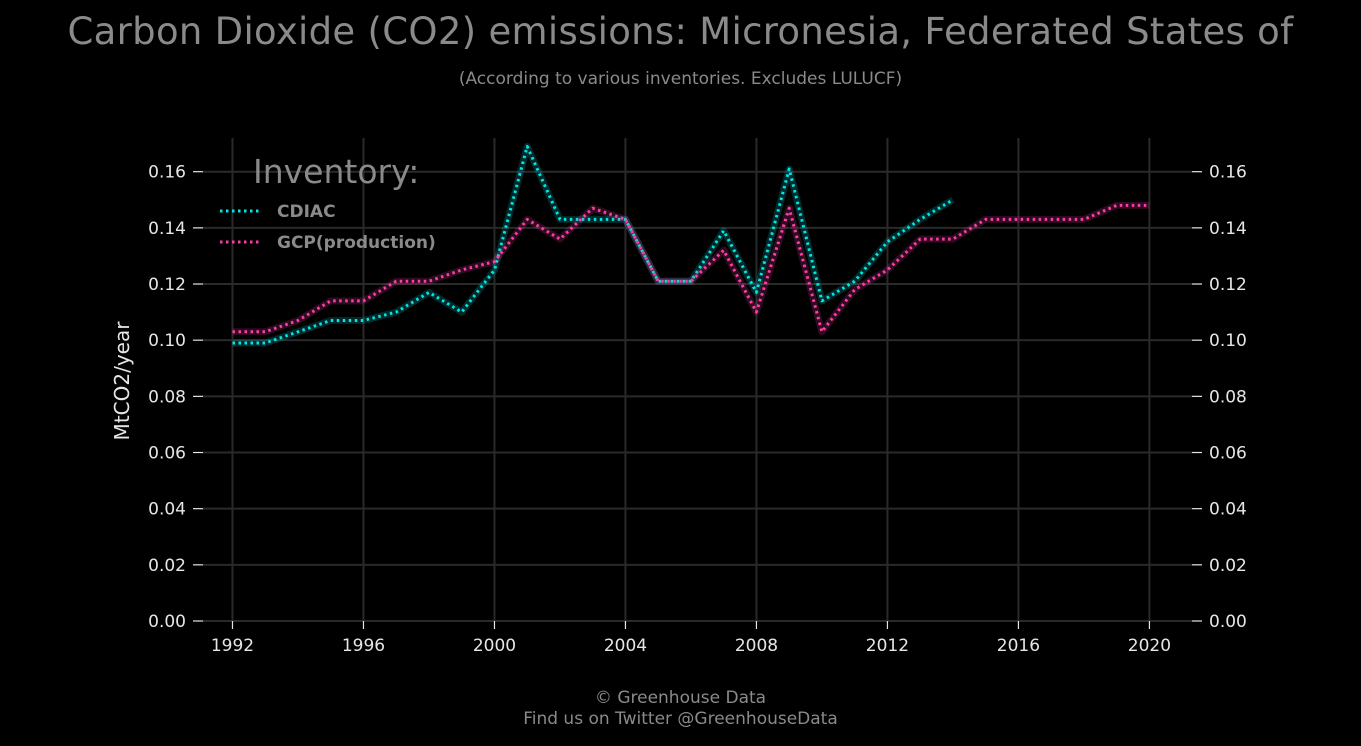 Image resolution: width=1361 pixels, height=746 pixels. I want to click on legend-title: Inventory:, so click(336, 171).